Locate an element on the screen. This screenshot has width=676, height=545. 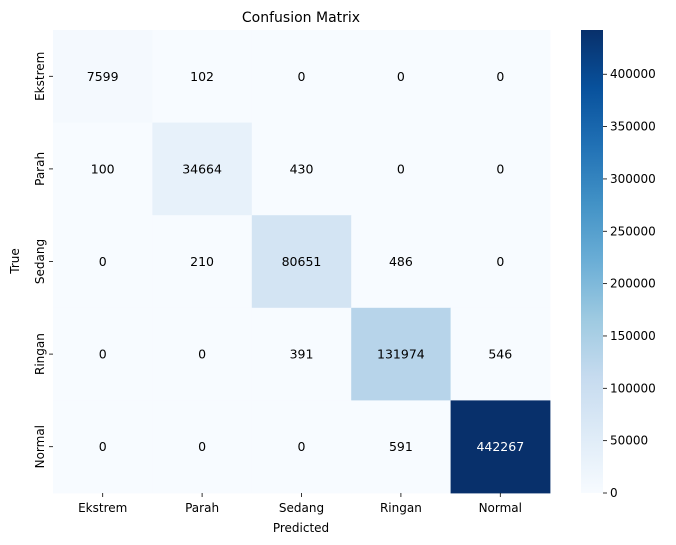
colorbar-tick-label: 250000 is located at coordinates (633, 231).